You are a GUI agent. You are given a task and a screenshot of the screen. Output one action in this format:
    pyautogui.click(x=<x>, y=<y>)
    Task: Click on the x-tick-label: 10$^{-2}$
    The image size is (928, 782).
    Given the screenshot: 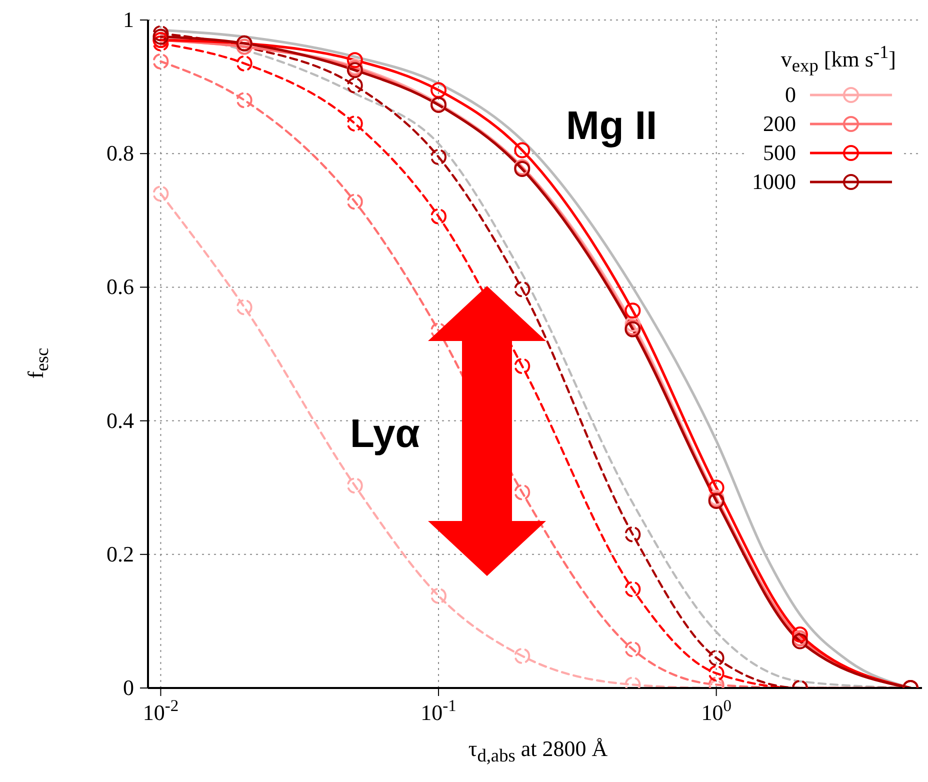 What is the action you would take?
    pyautogui.click(x=160, y=710)
    